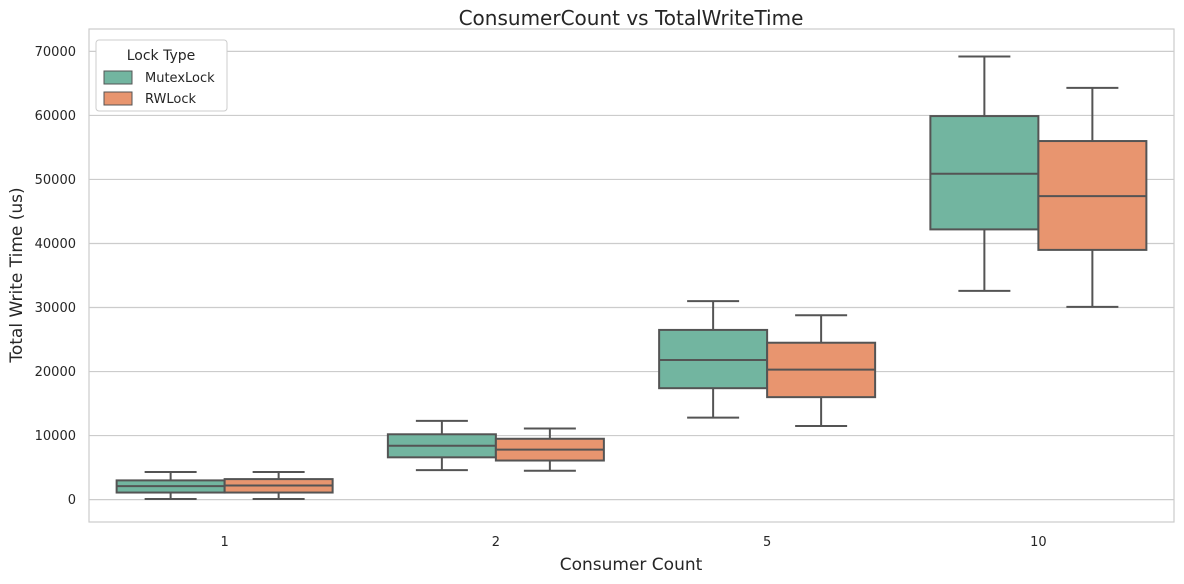  I want to click on y-tick-label: 70000, so click(55, 52).